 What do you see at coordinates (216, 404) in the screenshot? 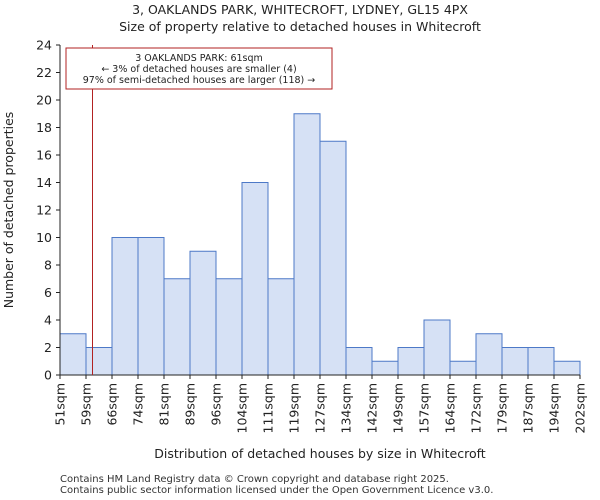
I see `x-tick-label: 96sqm` at bounding box center [216, 404].